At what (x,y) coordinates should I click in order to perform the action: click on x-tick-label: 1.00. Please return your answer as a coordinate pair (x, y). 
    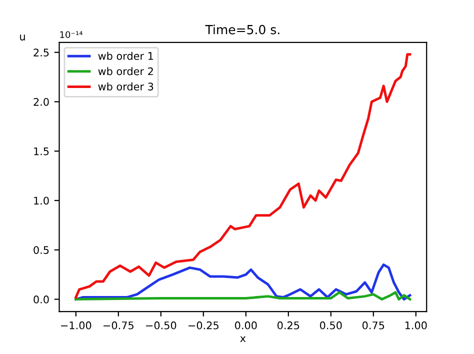
    Looking at the image, I should click on (416, 325).